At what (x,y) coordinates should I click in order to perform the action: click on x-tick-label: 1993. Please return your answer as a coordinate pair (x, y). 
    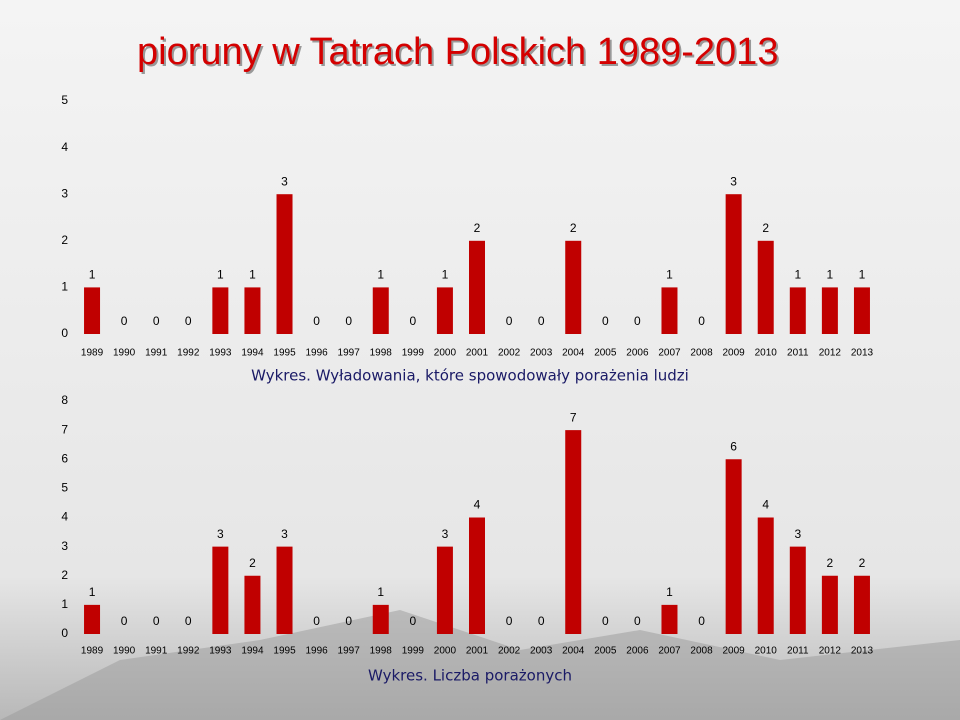
    Looking at the image, I should click on (220, 651).